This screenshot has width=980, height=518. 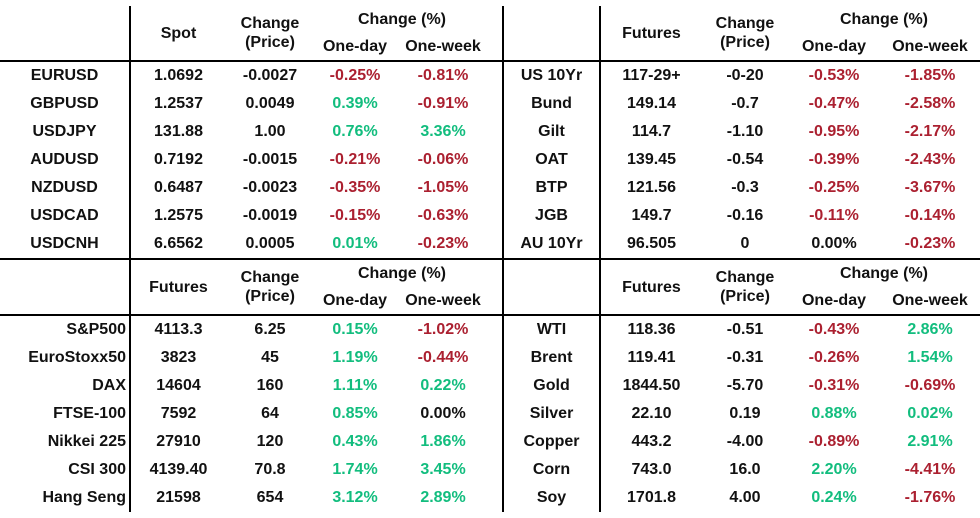 I want to click on fx-change-price-cell: -0.0015, so click(x=270, y=159).